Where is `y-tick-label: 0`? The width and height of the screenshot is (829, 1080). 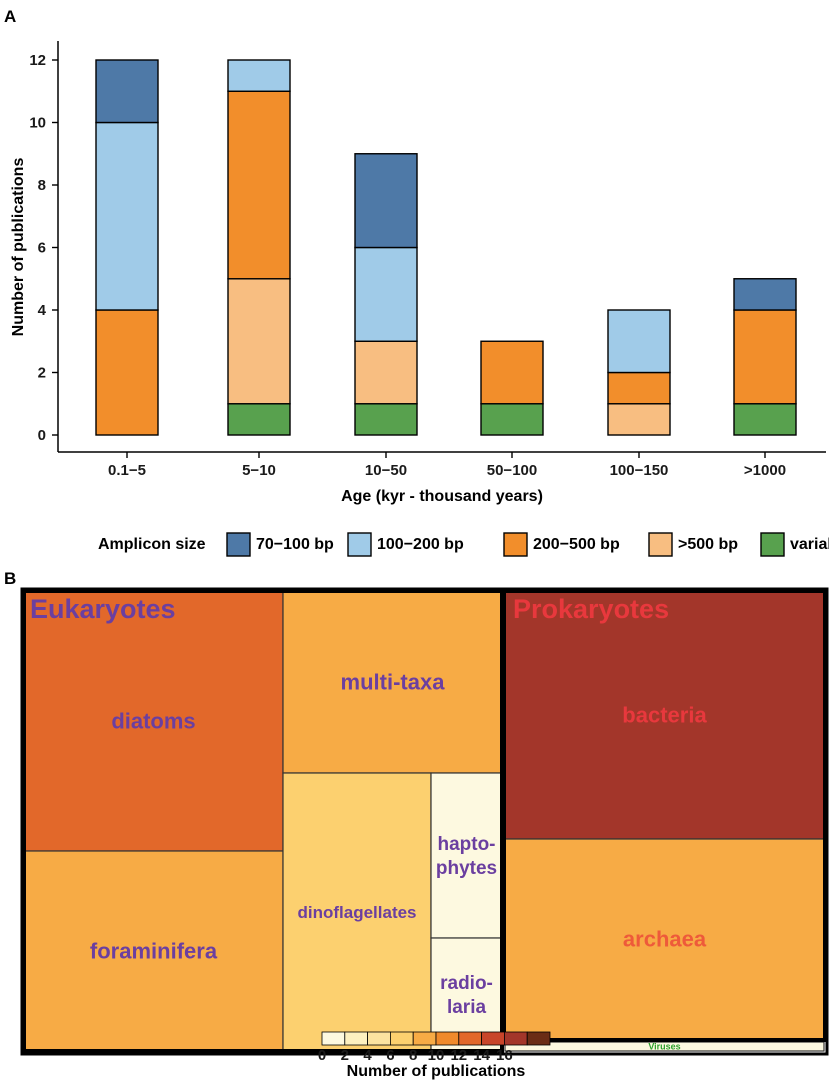 y-tick-label: 0 is located at coordinates (42, 435).